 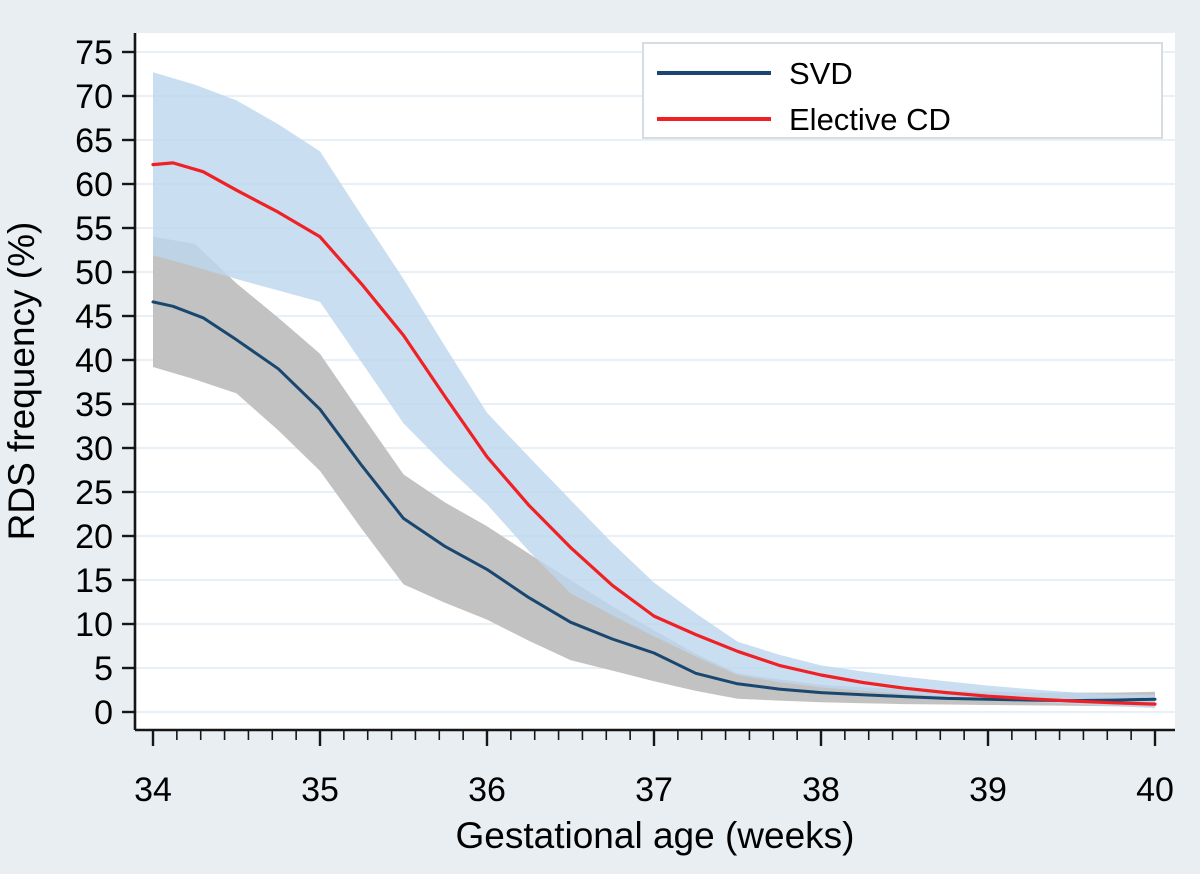 I want to click on legend-box, so click(x=902, y=90).